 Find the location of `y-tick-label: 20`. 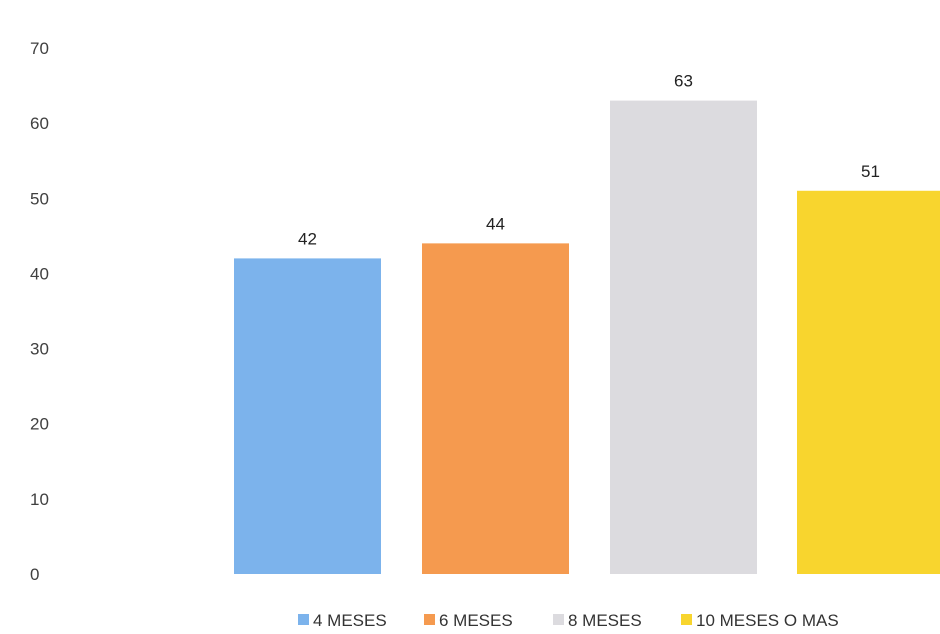

y-tick-label: 20 is located at coordinates (39, 424).